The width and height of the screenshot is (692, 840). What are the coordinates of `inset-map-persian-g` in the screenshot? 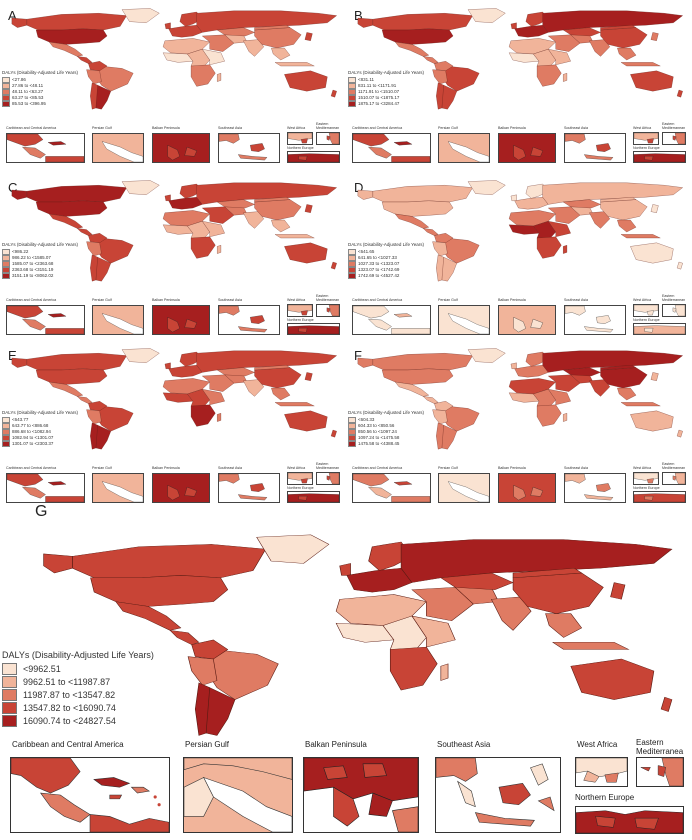 It's located at (238, 795).